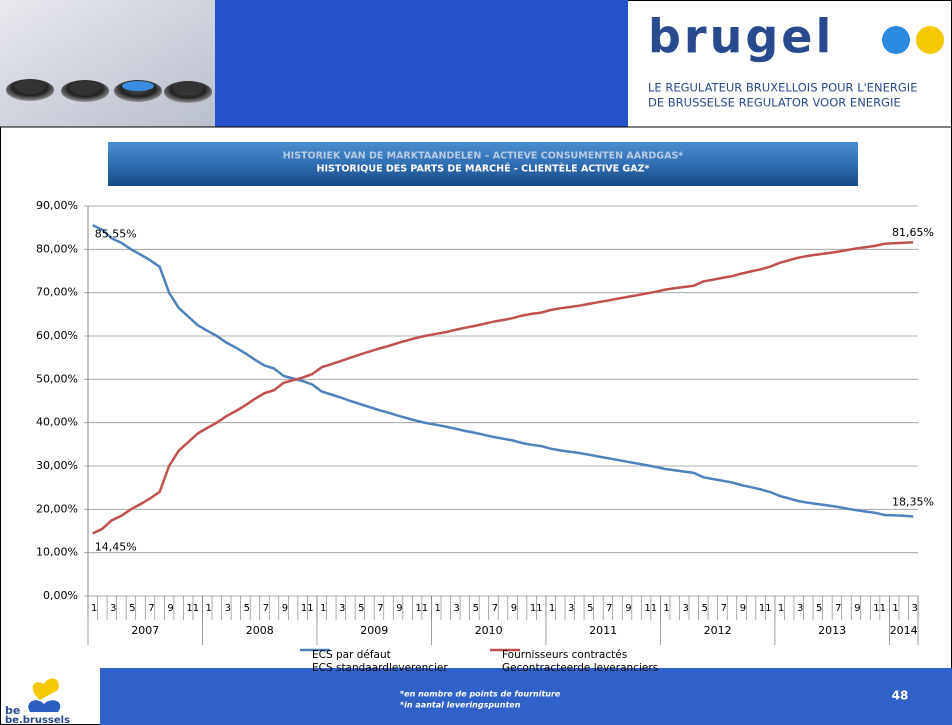 The width and height of the screenshot is (952, 725). I want to click on year-label: 2013, so click(832, 630).